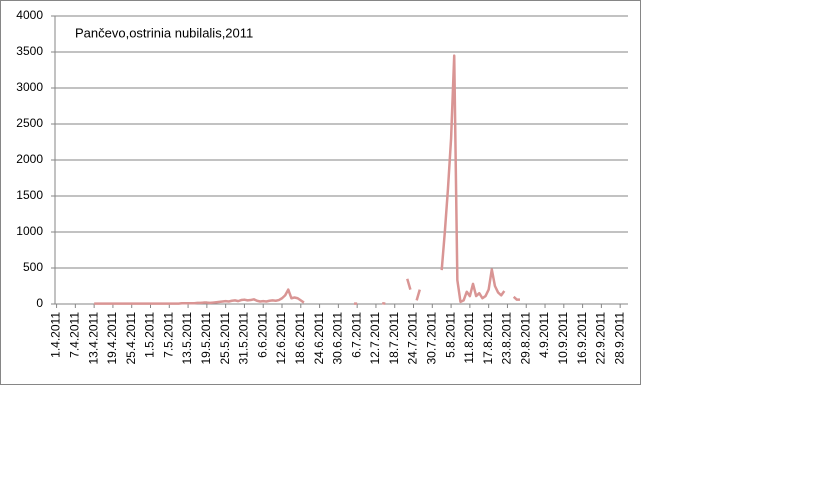 Image resolution: width=819 pixels, height=484 pixels. Describe the element at coordinates (338, 338) in the screenshot. I see `x-tick-label: 30.6.2011` at that location.